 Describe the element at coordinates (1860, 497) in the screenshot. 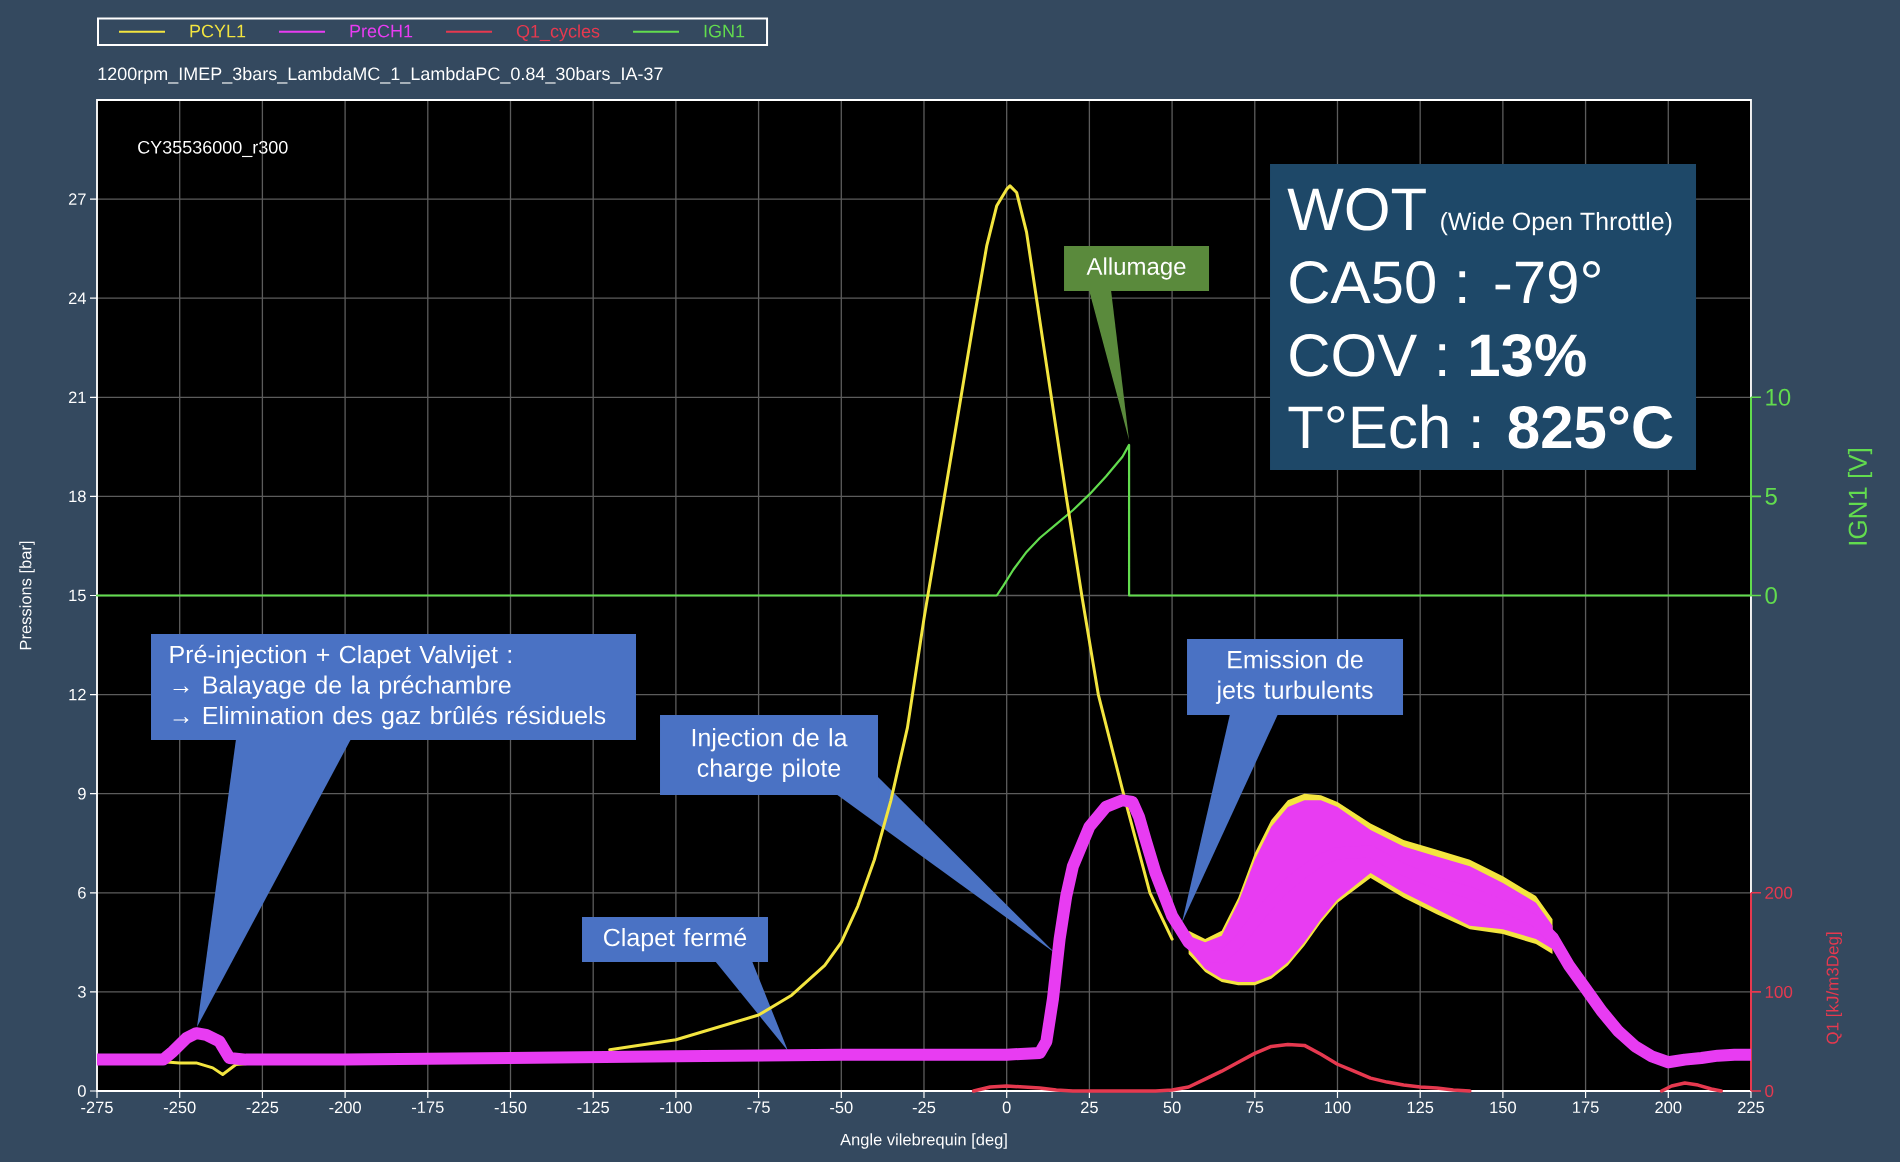

I see `y2-axis-title: IGN1 [V]` at that location.